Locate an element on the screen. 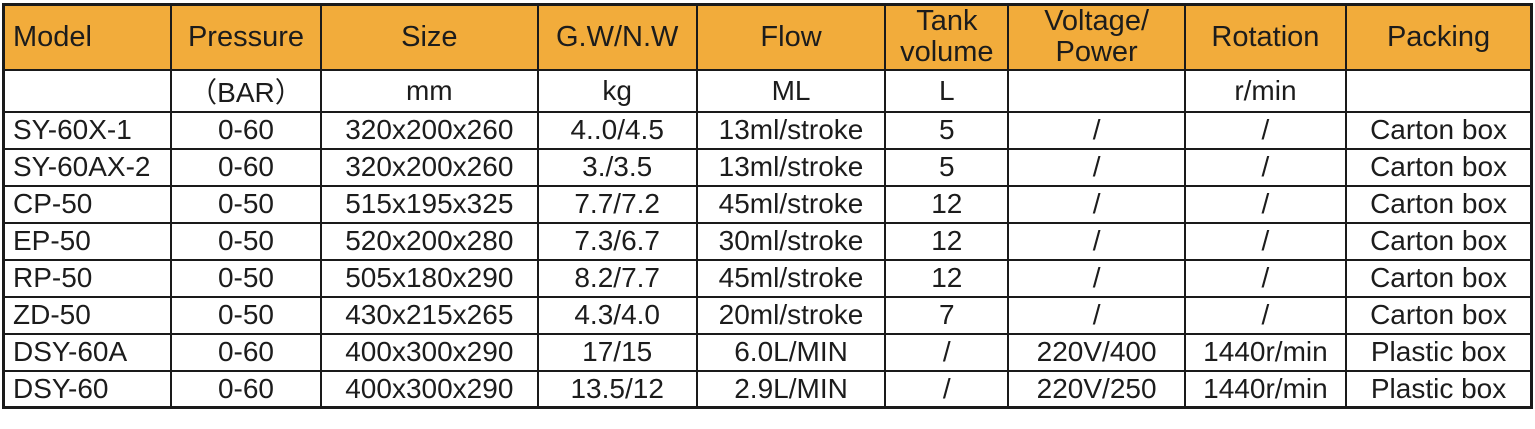 This screenshot has height=429, width=1535. cell-tank-volume: 7 is located at coordinates (947, 315).